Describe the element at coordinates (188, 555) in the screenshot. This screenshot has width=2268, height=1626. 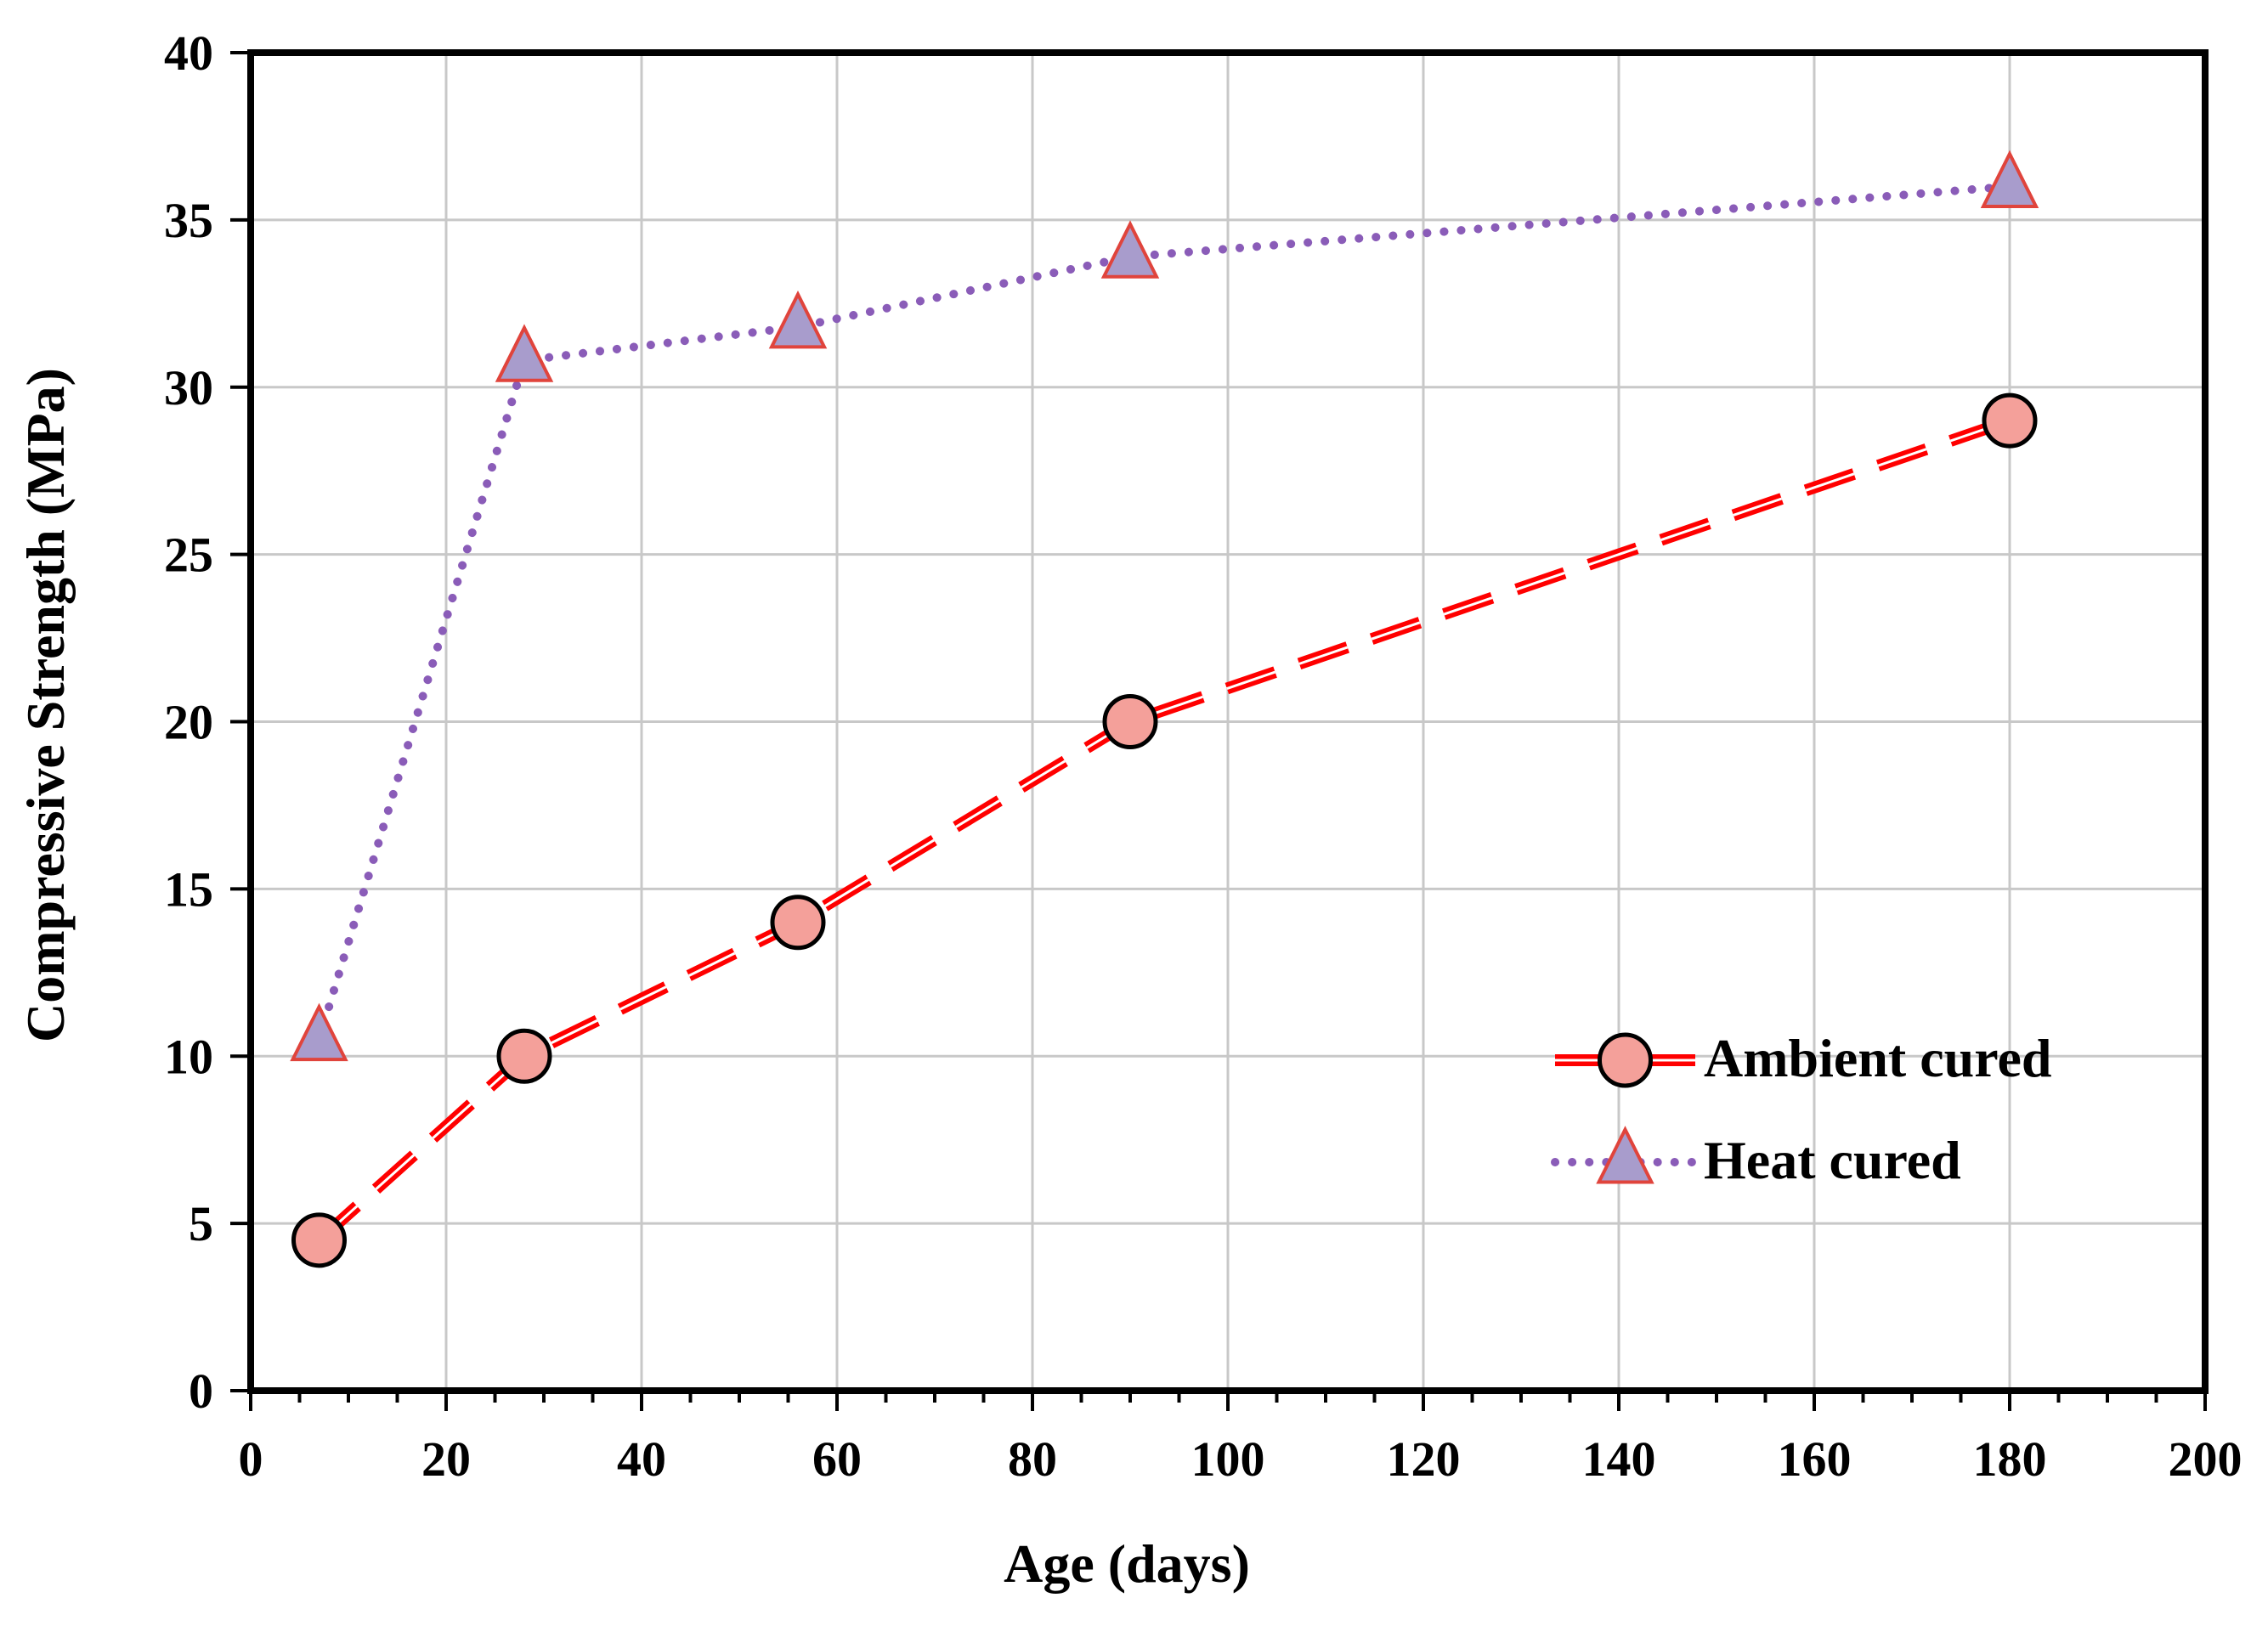
I see `y-tick-label: 25` at that location.